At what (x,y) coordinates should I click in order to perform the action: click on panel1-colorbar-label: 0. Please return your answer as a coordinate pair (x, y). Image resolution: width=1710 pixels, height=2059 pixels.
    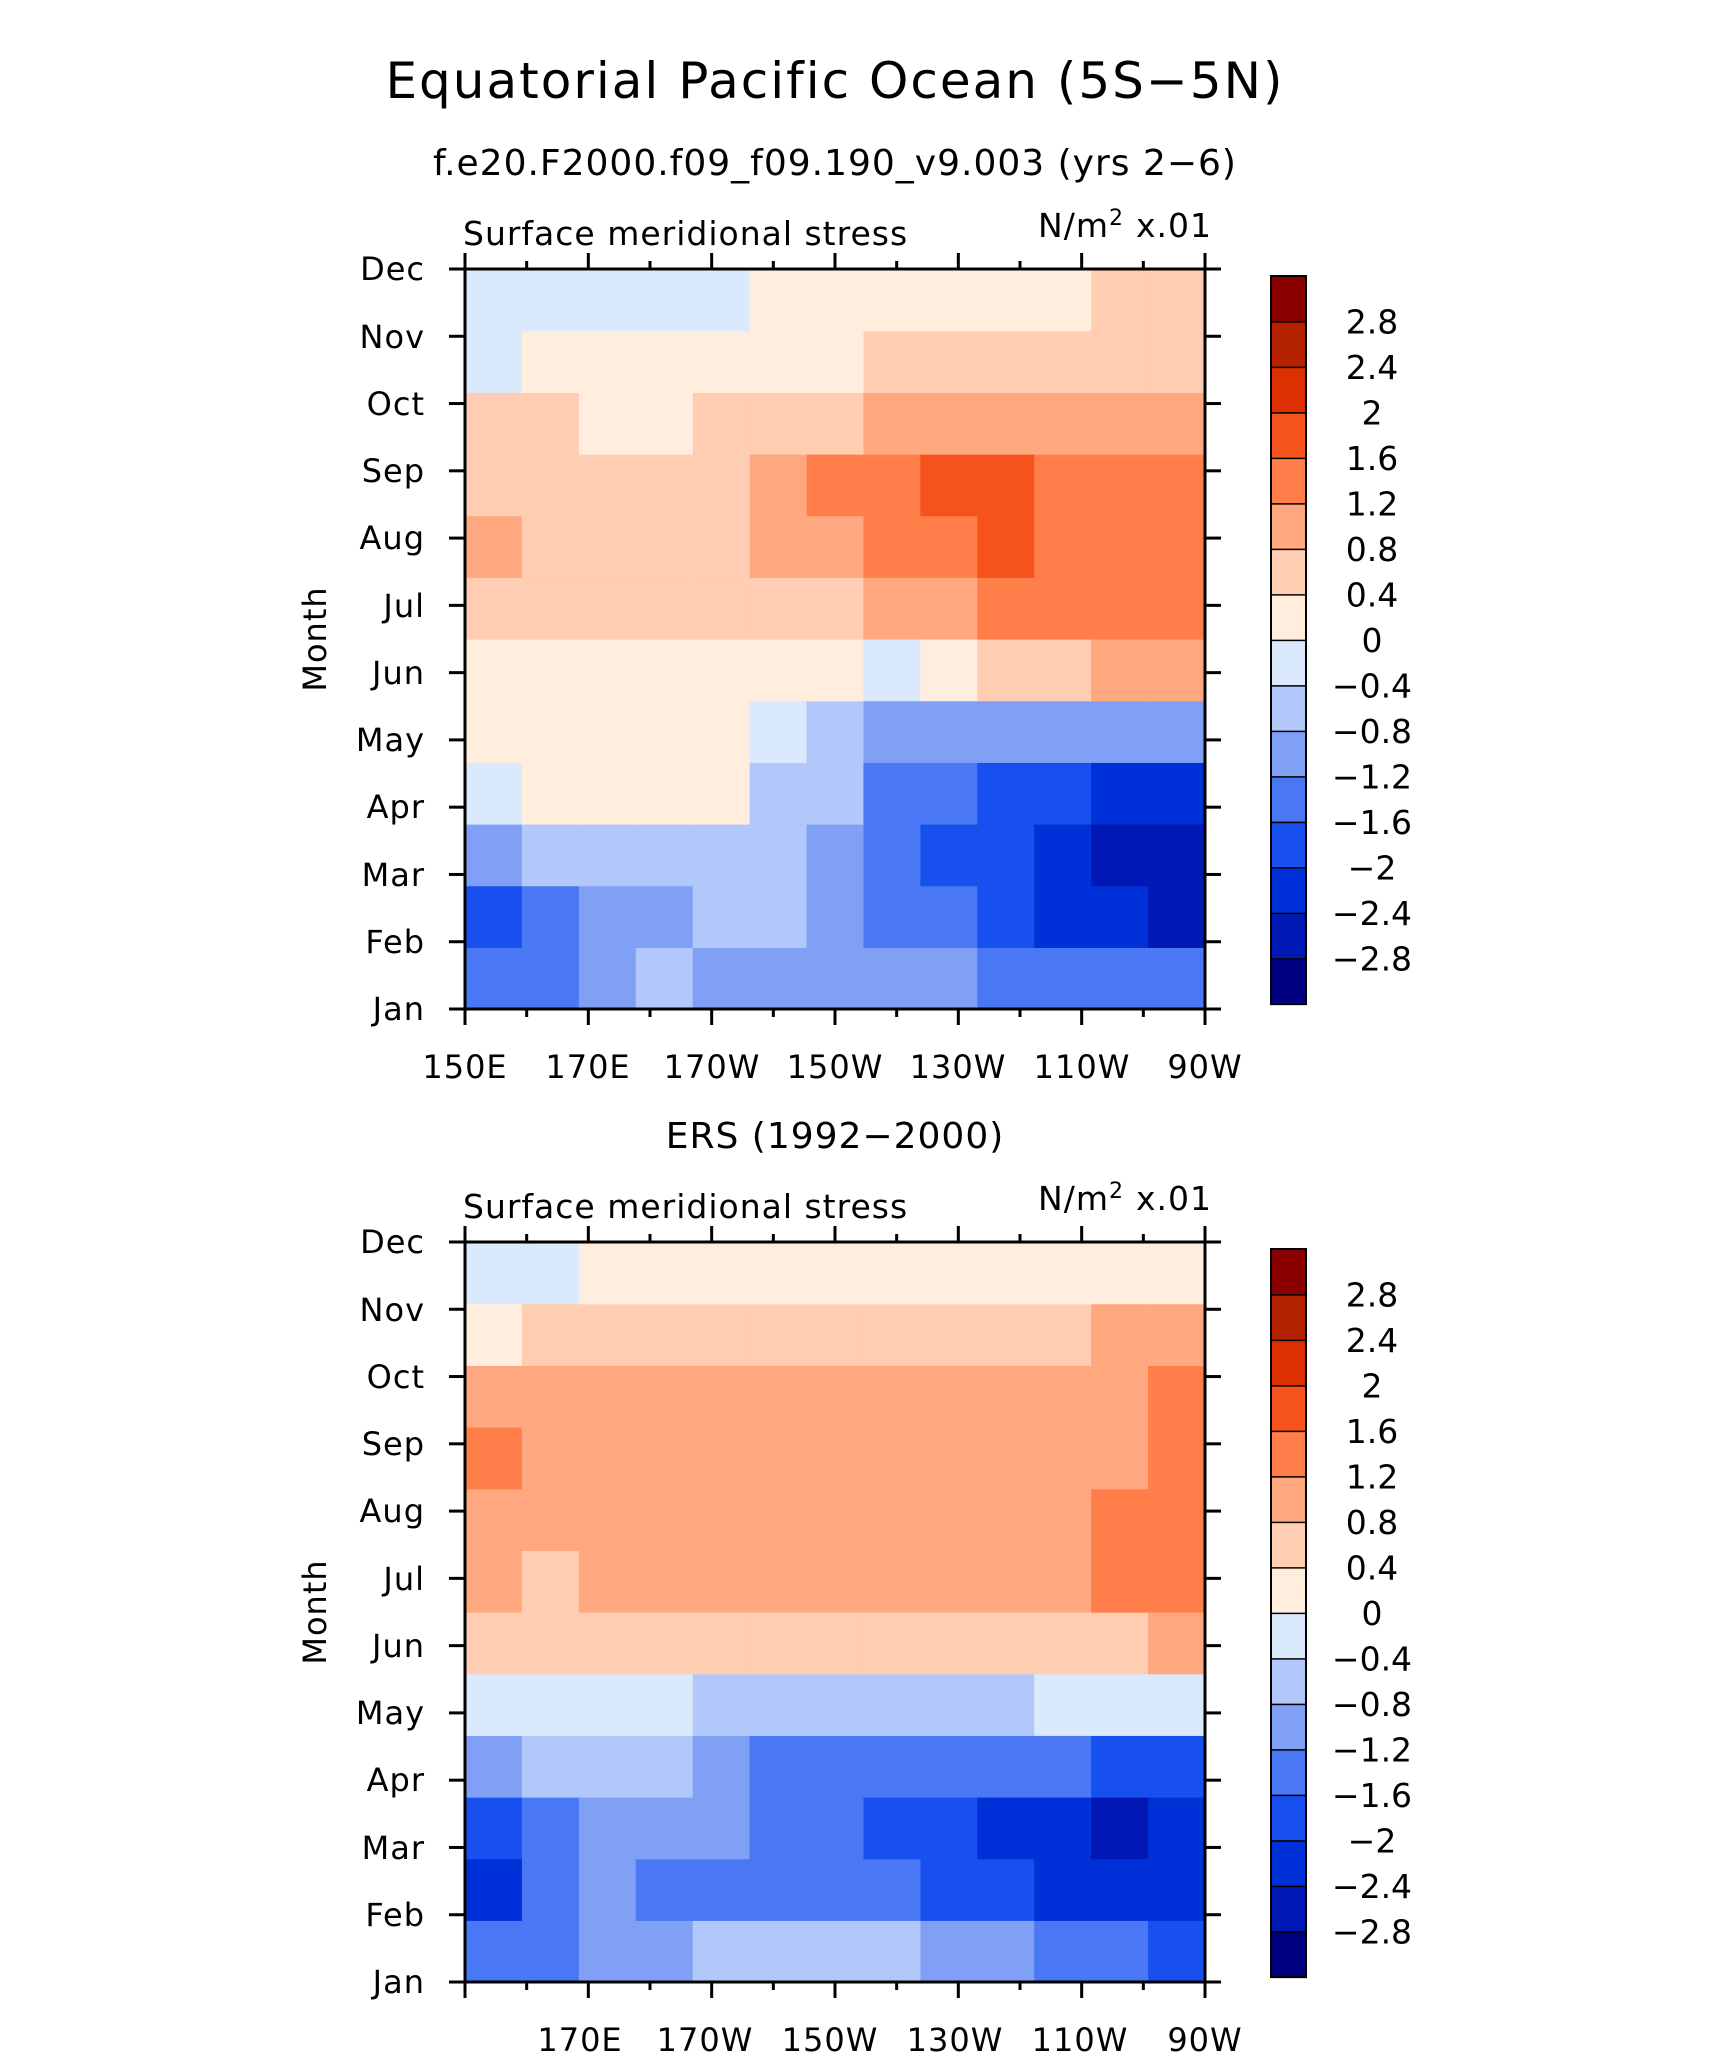
    Looking at the image, I should click on (1372, 640).